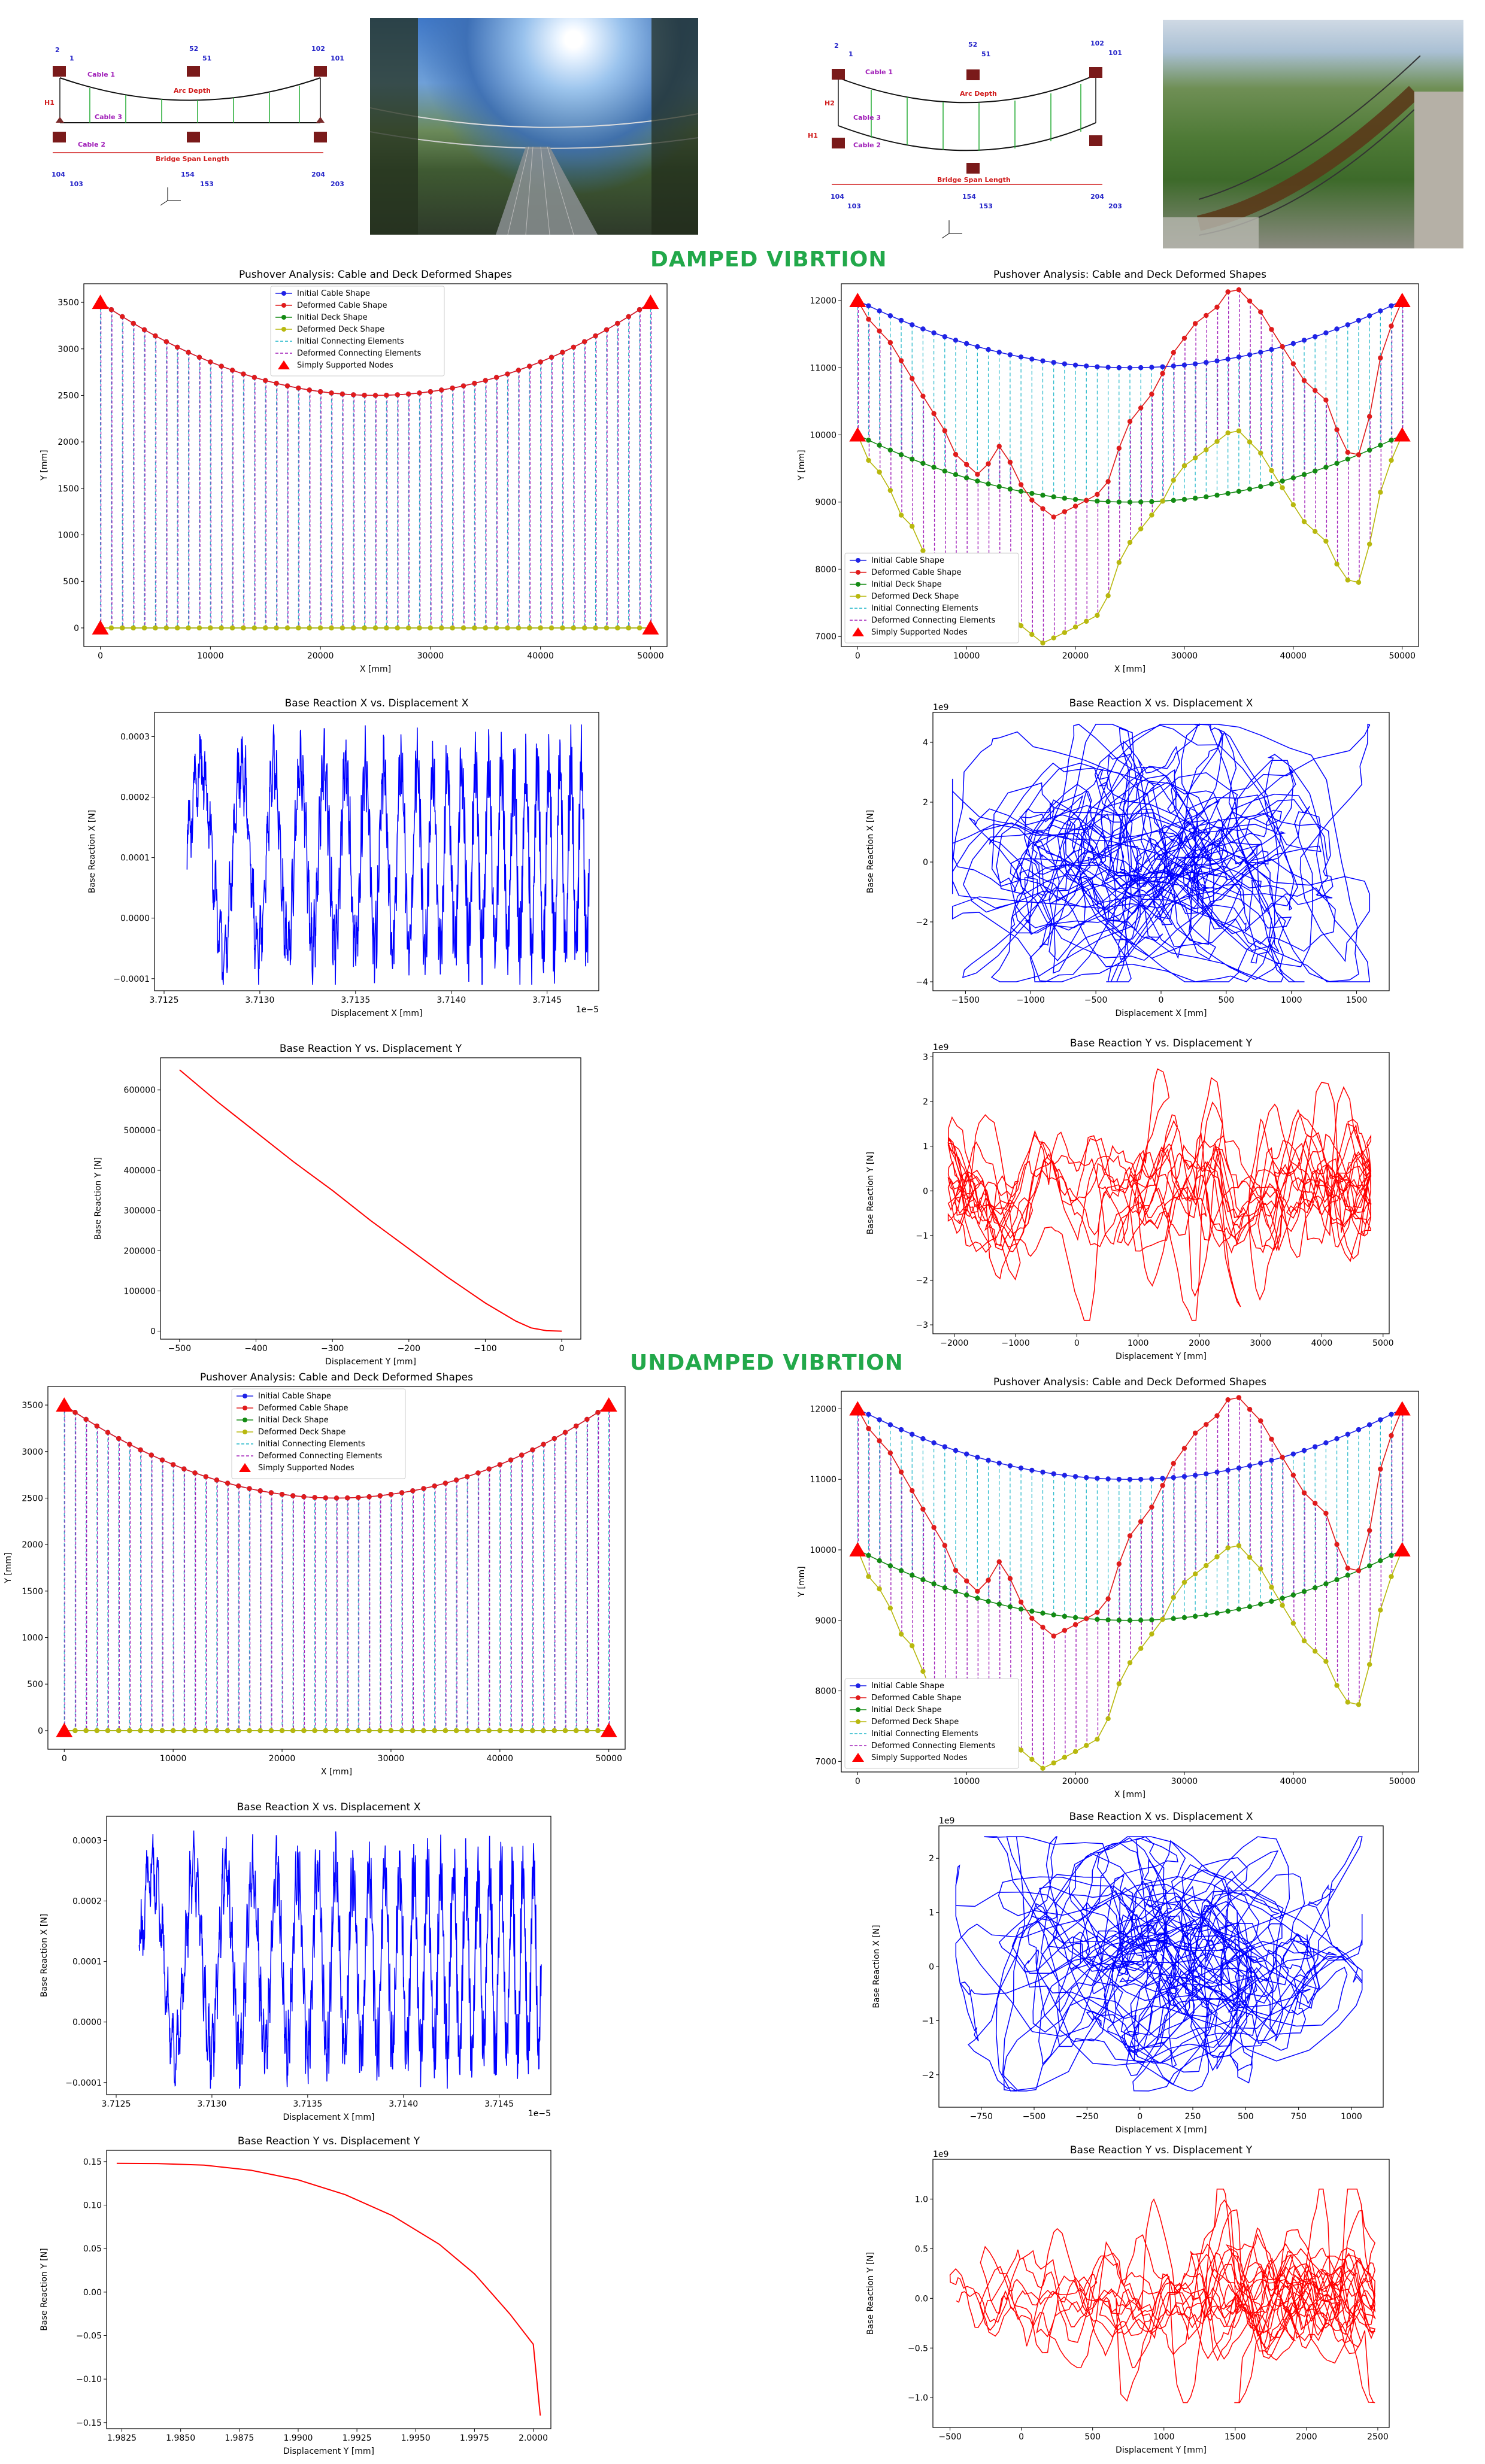  Describe the element at coordinates (533, 2438) in the screenshot. I see `x-tick-label: 2.0000` at that location.